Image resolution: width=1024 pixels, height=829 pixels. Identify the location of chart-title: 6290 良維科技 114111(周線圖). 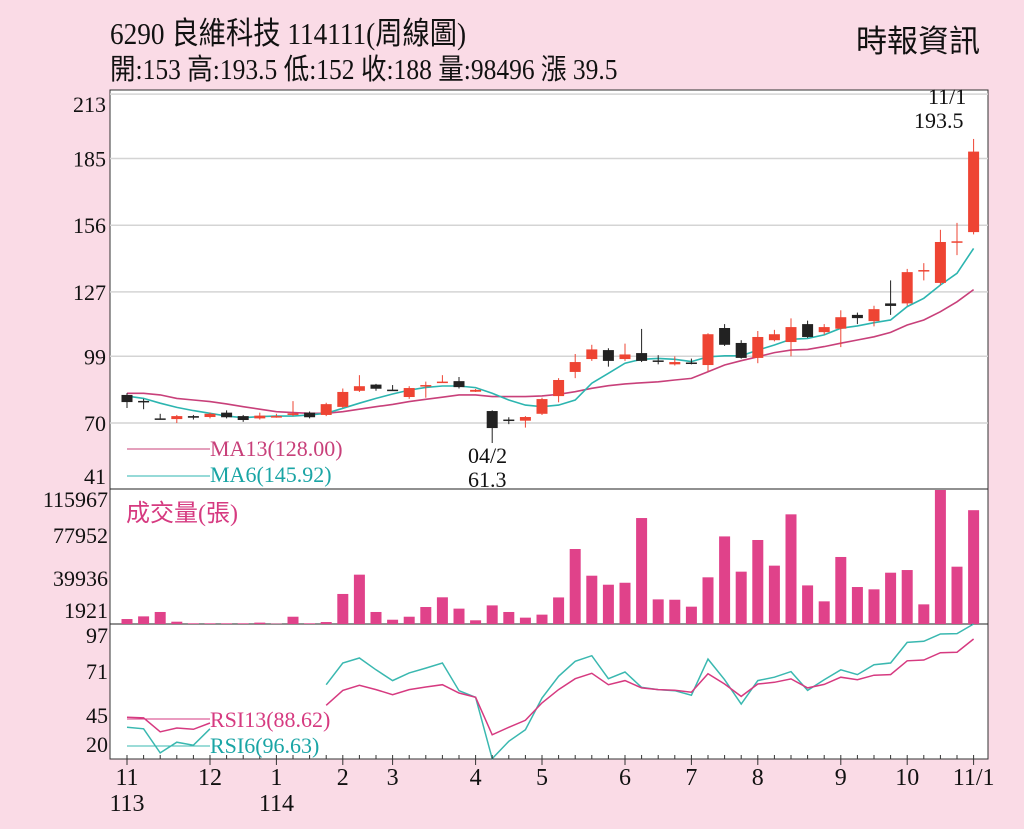
(288, 33).